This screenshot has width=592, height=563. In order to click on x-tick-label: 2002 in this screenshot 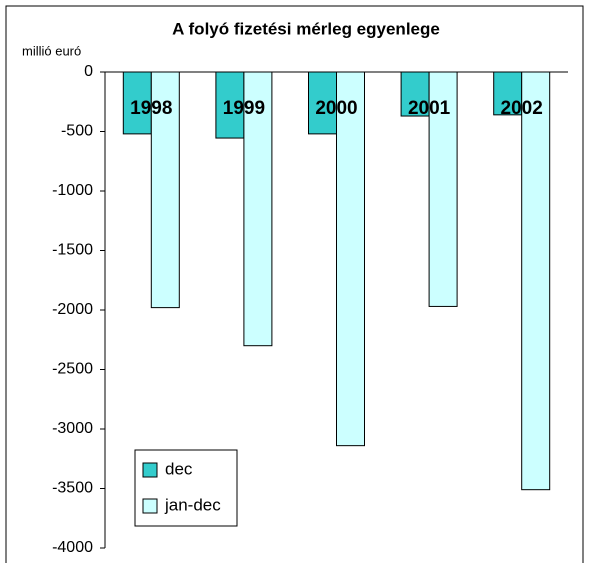, I will do `click(522, 108)`.